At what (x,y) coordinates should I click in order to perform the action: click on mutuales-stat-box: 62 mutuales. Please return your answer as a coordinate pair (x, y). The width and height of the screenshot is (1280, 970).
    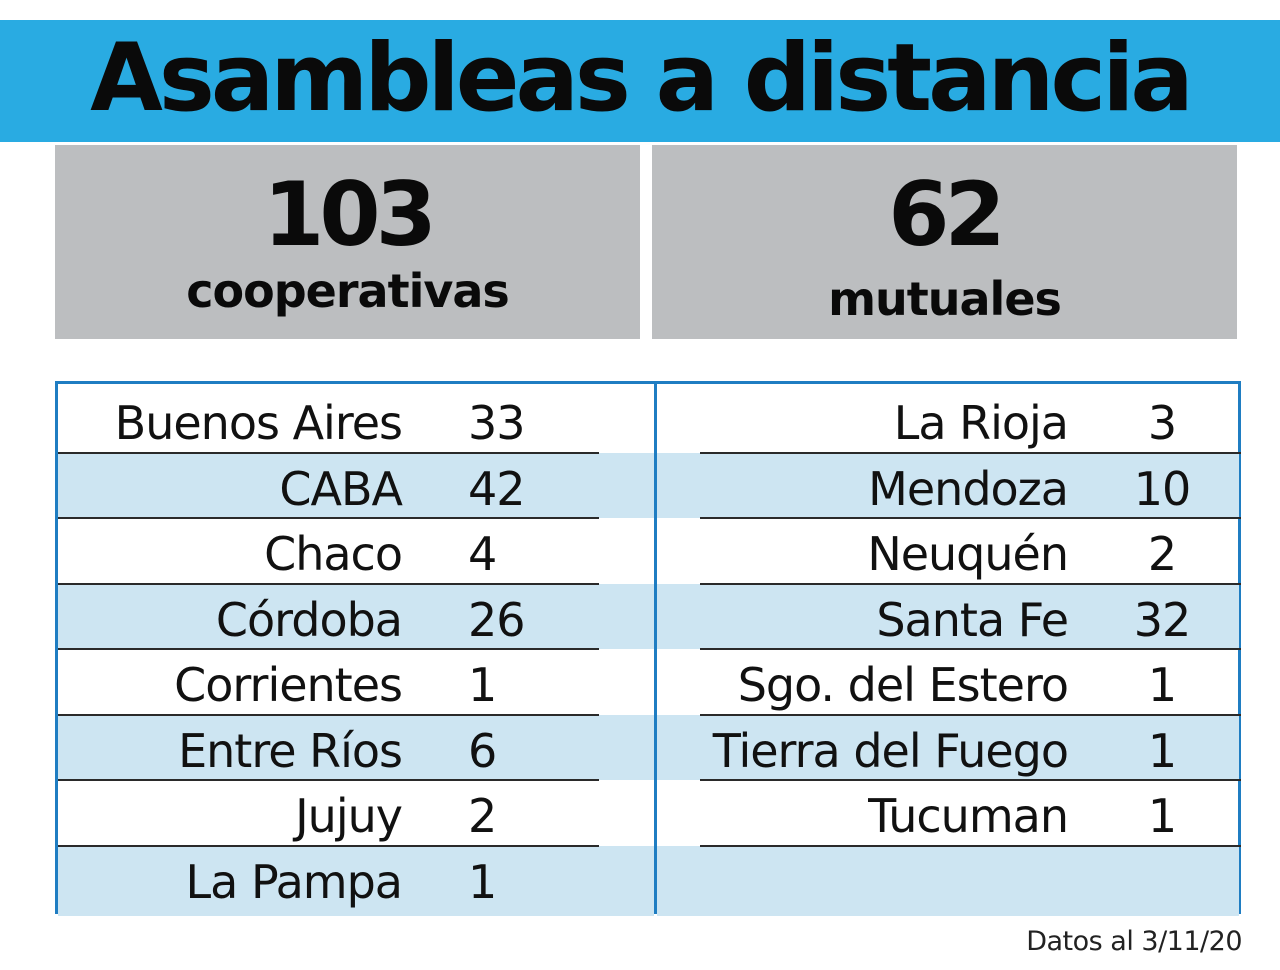
    Looking at the image, I should click on (944, 242).